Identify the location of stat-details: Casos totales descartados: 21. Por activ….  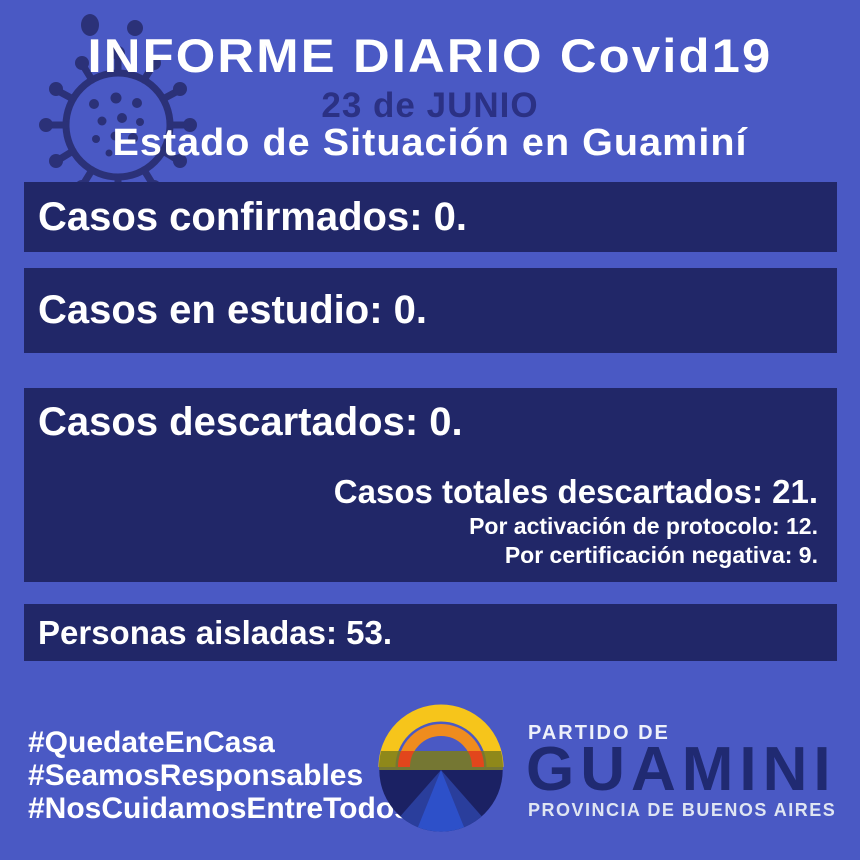
(428, 521).